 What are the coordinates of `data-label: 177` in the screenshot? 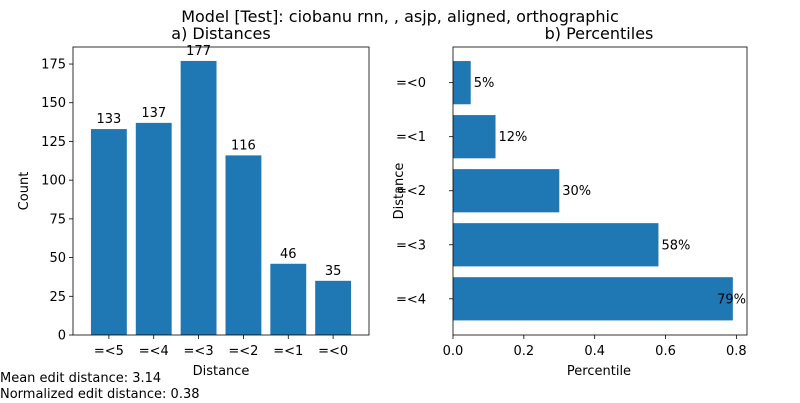 It's located at (198, 51).